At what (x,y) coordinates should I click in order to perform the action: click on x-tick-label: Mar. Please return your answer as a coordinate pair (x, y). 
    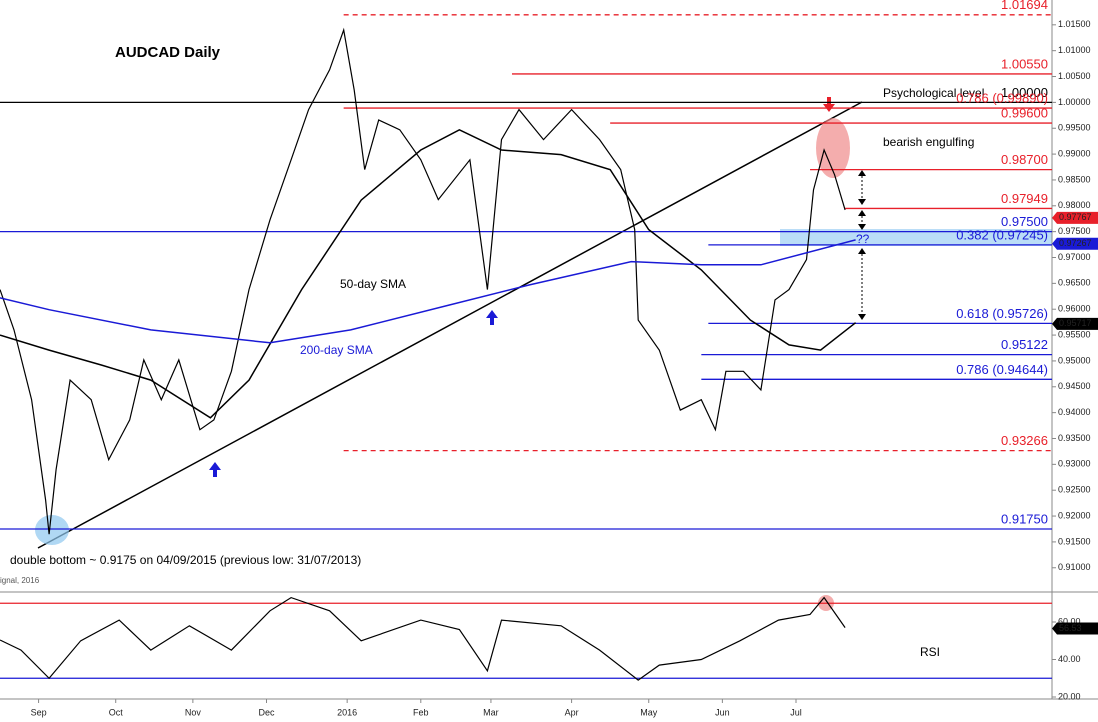
    Looking at the image, I should click on (491, 712).